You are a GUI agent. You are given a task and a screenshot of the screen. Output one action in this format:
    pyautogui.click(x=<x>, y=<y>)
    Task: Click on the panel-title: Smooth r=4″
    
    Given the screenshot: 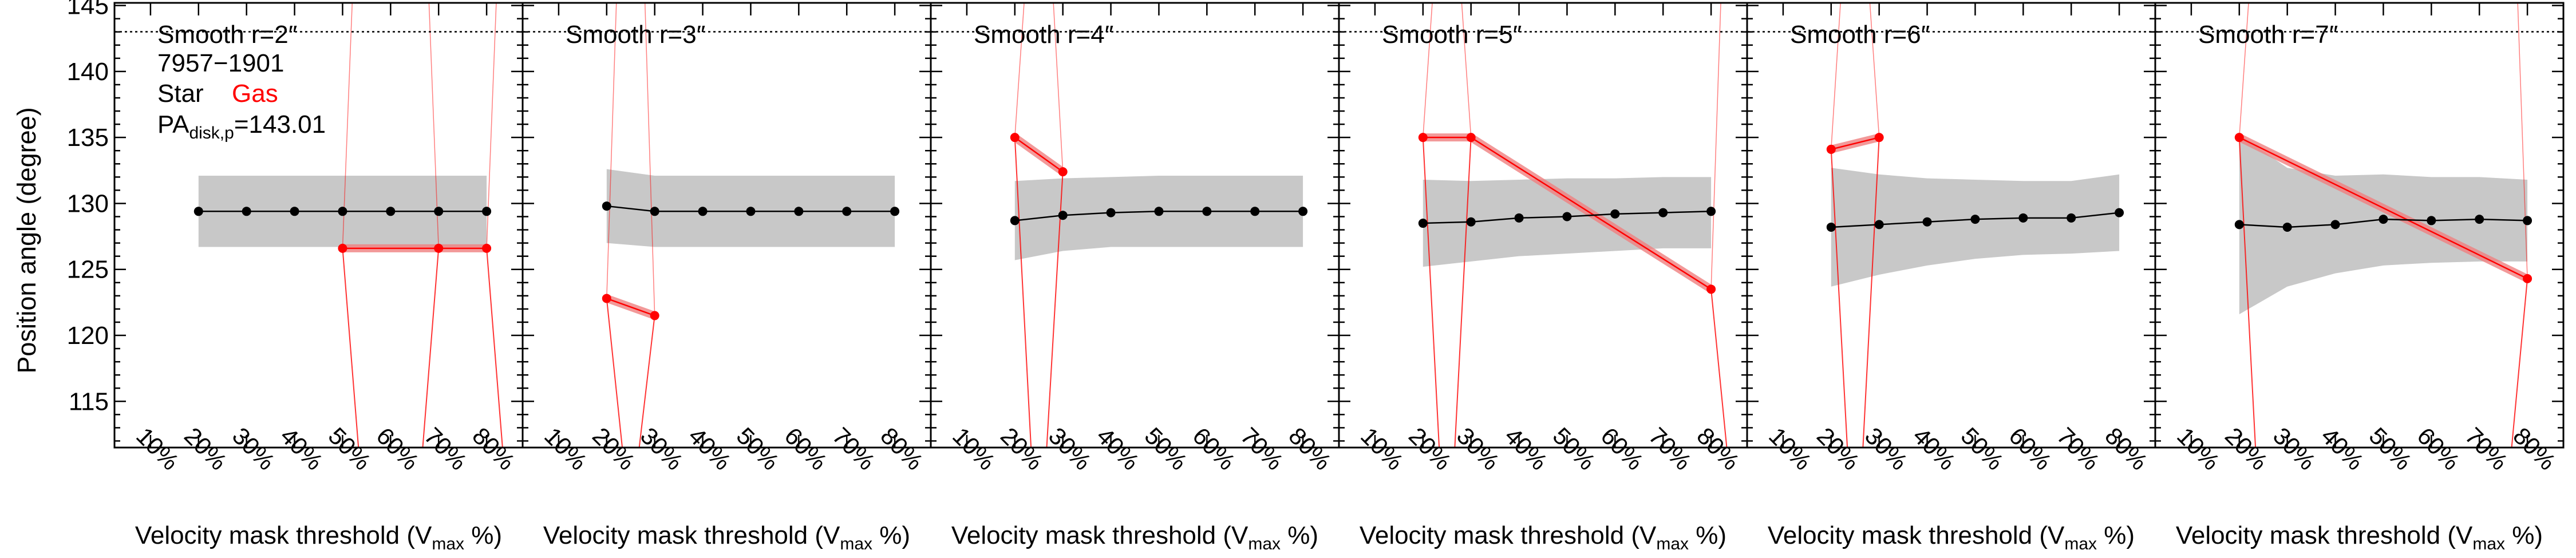 What is the action you would take?
    pyautogui.click(x=1043, y=35)
    